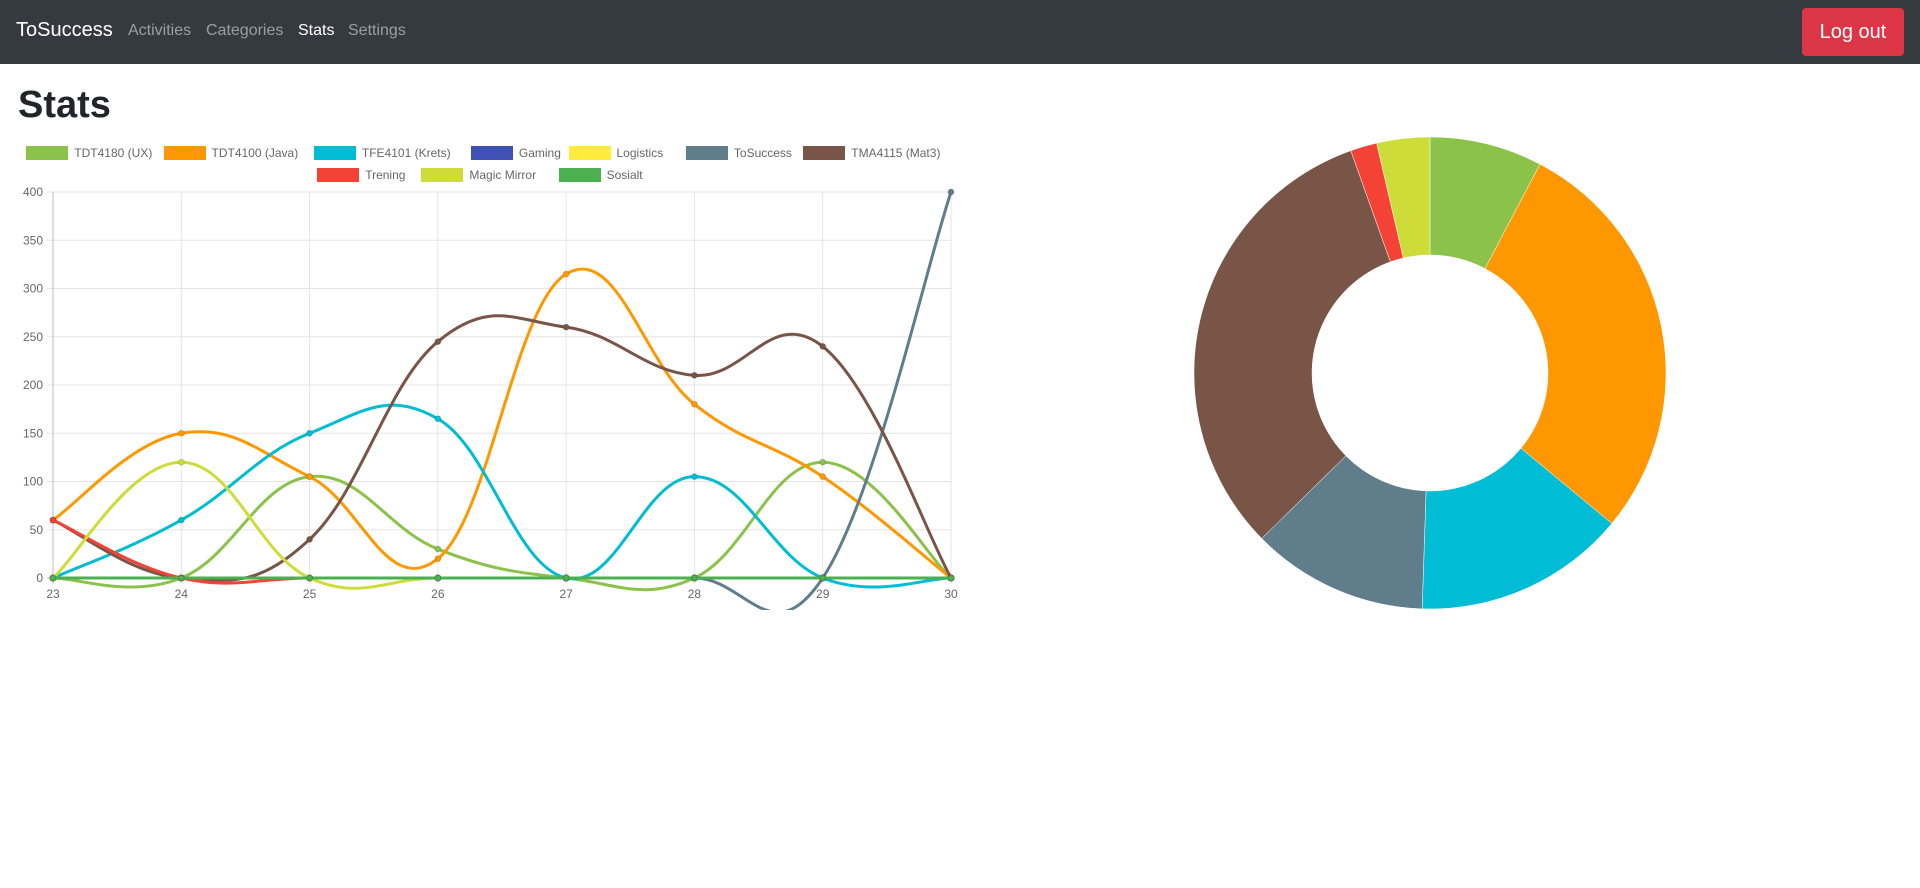 This screenshot has height=888, width=1920. What do you see at coordinates (1575, 343) in the screenshot?
I see `pie-slice-tdt4100-java` at bounding box center [1575, 343].